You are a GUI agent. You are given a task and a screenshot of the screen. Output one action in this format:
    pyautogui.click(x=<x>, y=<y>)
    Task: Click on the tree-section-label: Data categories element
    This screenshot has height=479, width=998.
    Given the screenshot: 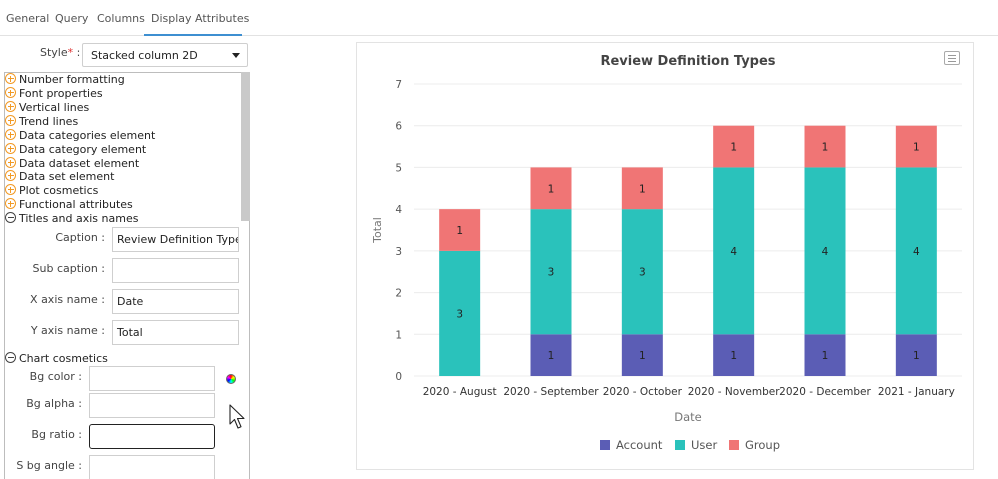 What is the action you would take?
    pyautogui.click(x=87, y=135)
    